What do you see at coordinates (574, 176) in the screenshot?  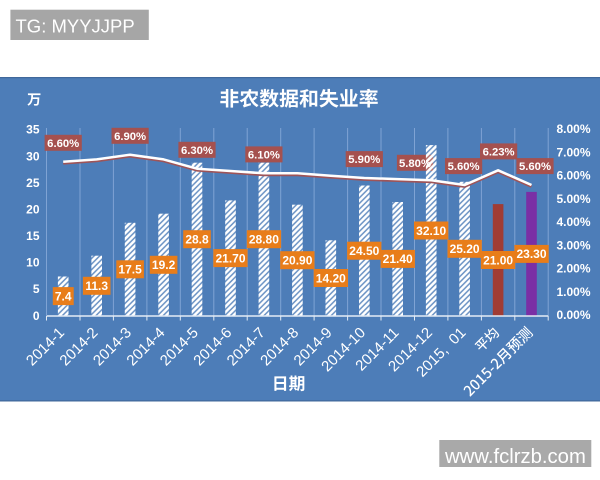 I see `svg-text: 6.00%` at bounding box center [574, 176].